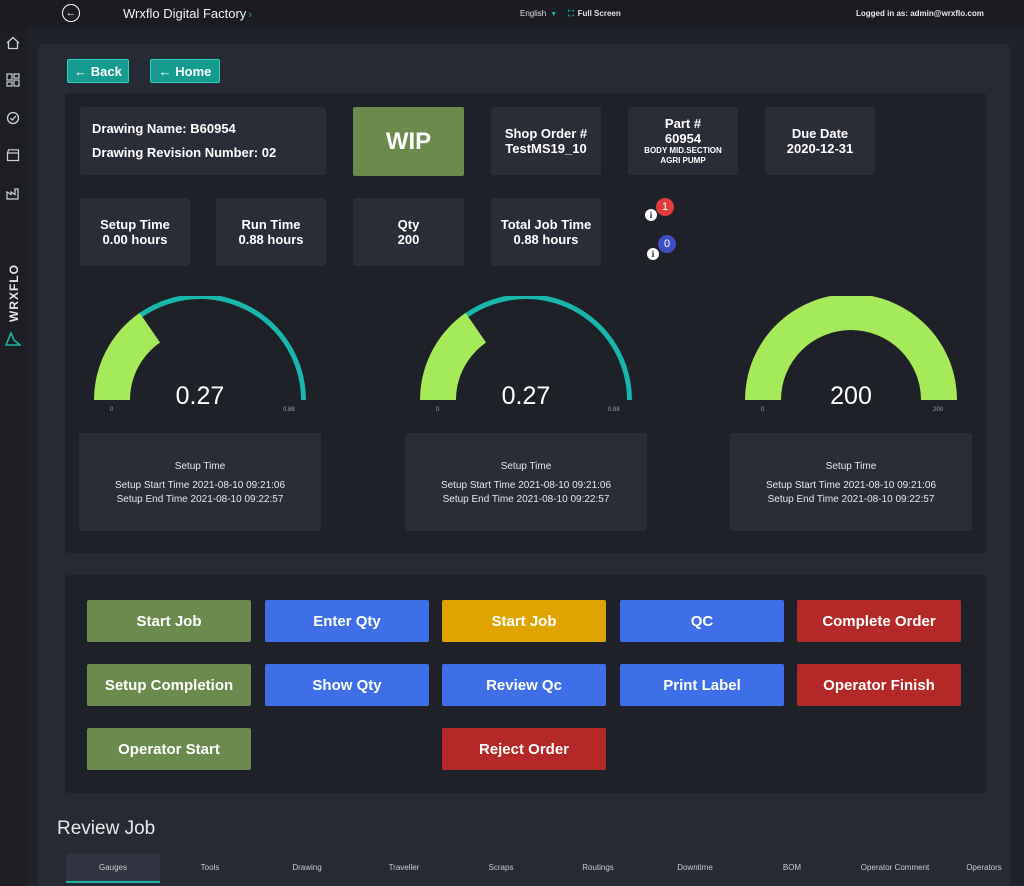 The width and height of the screenshot is (1024, 886). What do you see at coordinates (169, 685) in the screenshot?
I see `setup-completion-button: Setup Completion` at bounding box center [169, 685].